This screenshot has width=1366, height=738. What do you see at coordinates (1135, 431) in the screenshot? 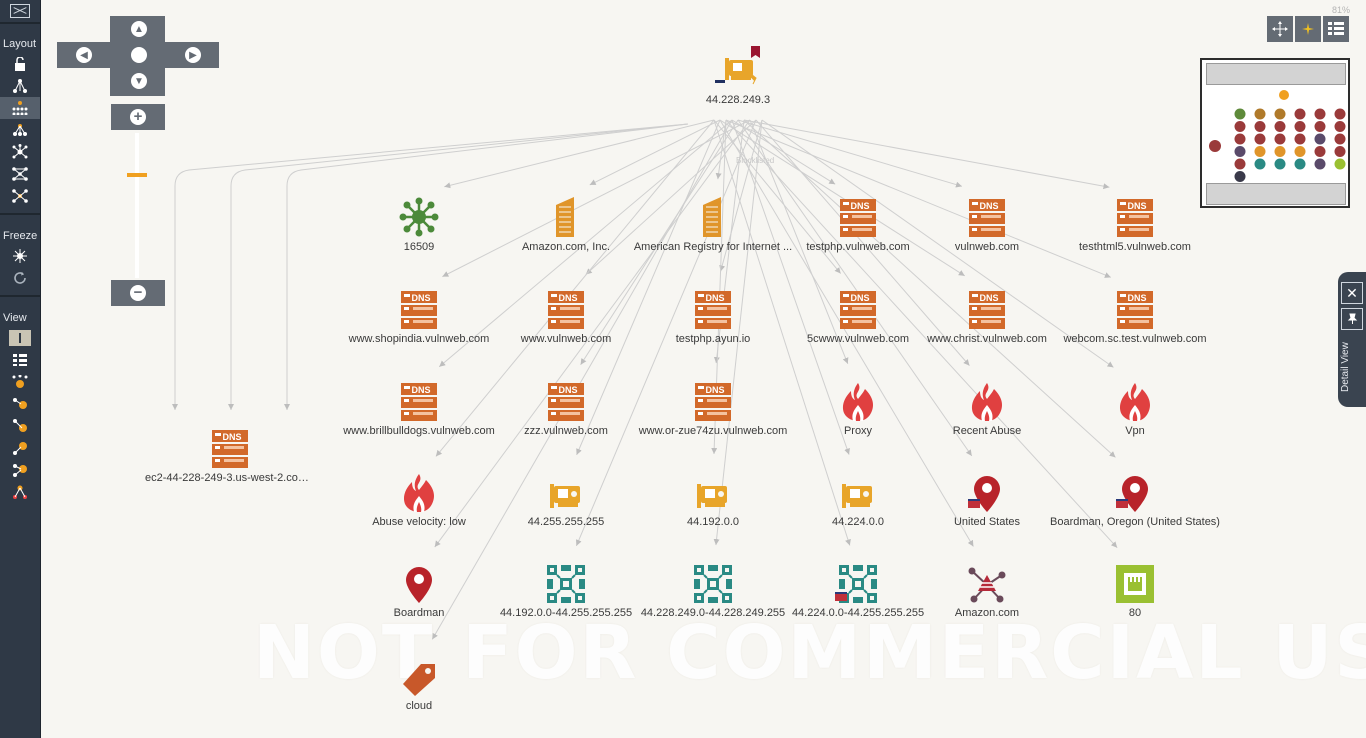
I see `entity-label: Vpn` at bounding box center [1135, 431].